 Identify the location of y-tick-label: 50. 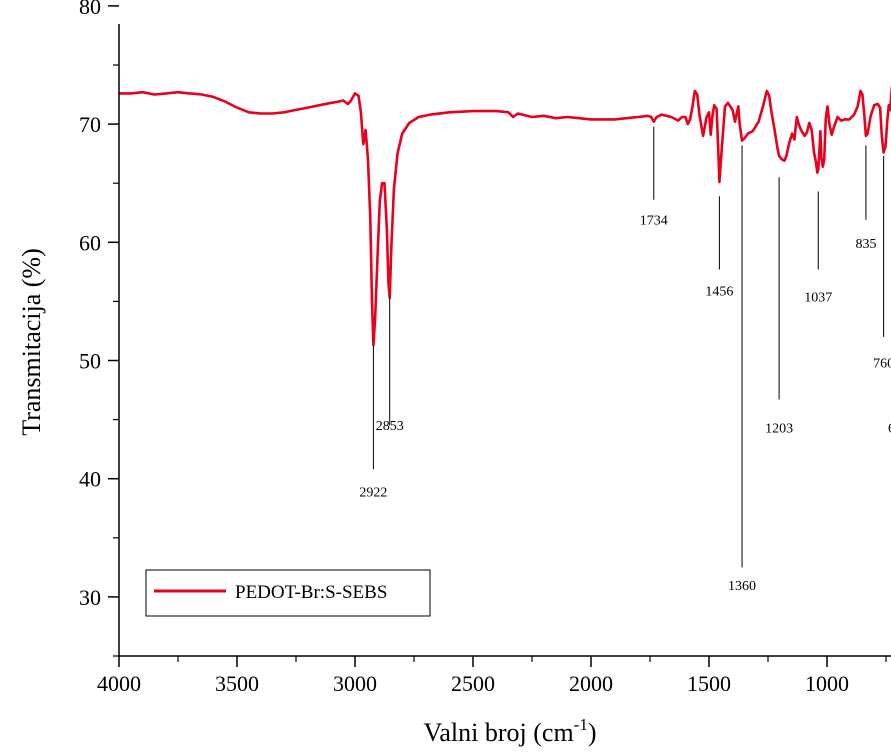
(90, 361).